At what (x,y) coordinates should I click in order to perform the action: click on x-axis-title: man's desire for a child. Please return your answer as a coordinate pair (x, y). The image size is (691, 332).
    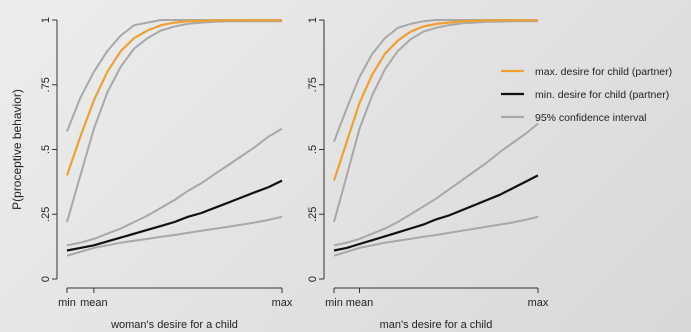
    Looking at the image, I should click on (436, 325).